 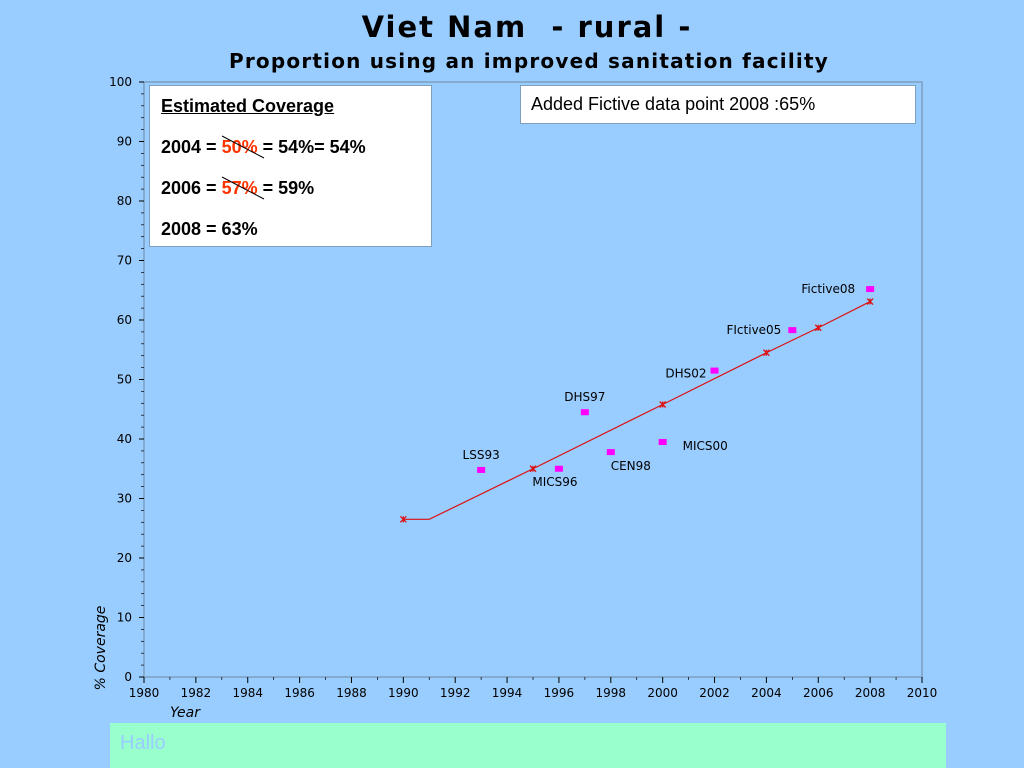 I want to click on x-tick-label: 1996, so click(x=559, y=693).